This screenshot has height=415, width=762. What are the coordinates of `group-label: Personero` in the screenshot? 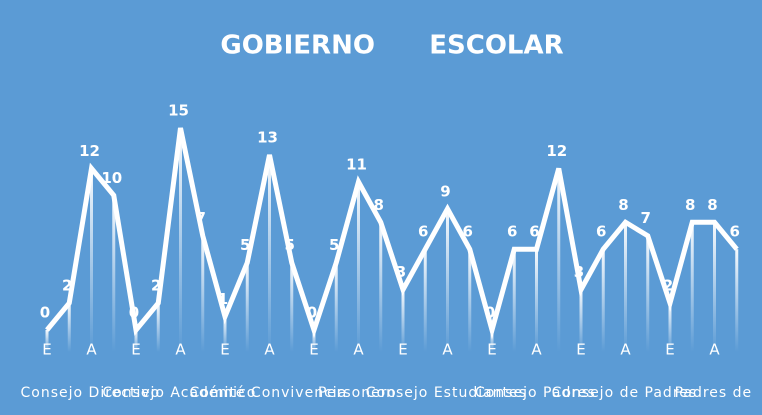 It's located at (357, 393).